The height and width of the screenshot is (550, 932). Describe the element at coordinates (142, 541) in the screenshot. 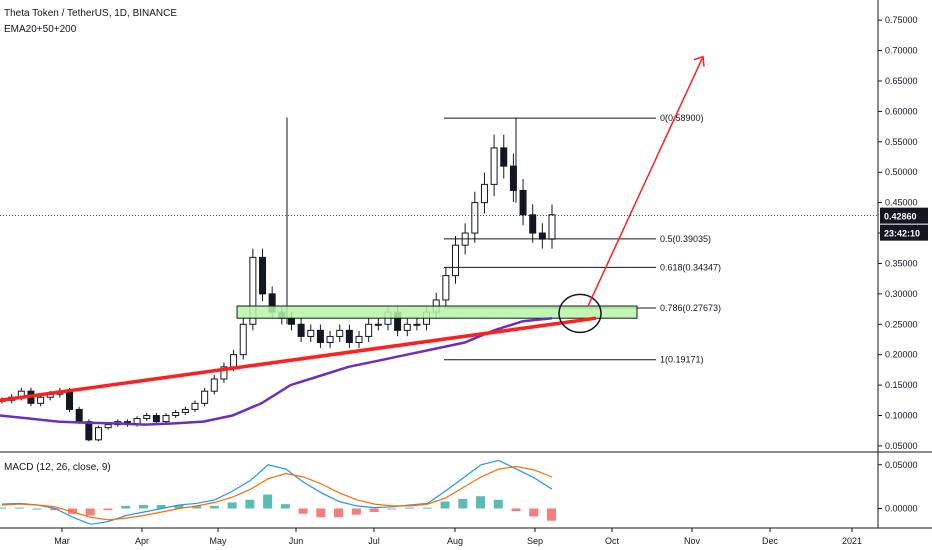

I see `time-tick-label: Apr` at that location.